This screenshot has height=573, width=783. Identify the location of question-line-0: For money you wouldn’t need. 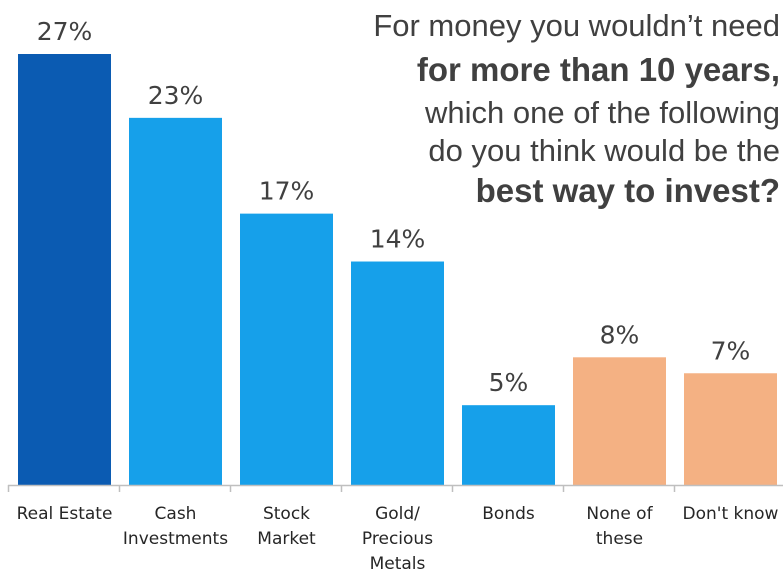
(576, 25).